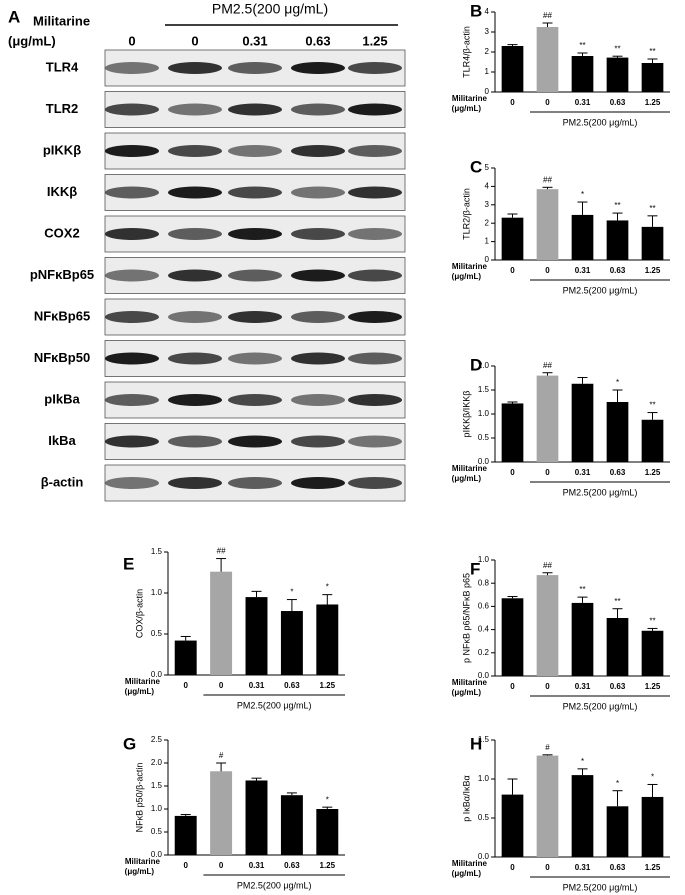 The height and width of the screenshot is (895, 685). I want to click on y-tick-label: 0.5, so click(484, 437).